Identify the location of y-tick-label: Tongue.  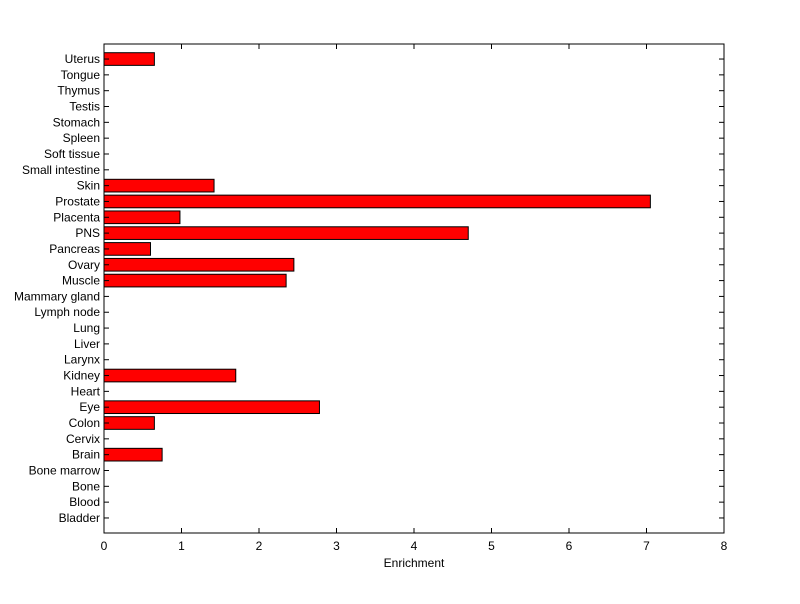
(81, 75).